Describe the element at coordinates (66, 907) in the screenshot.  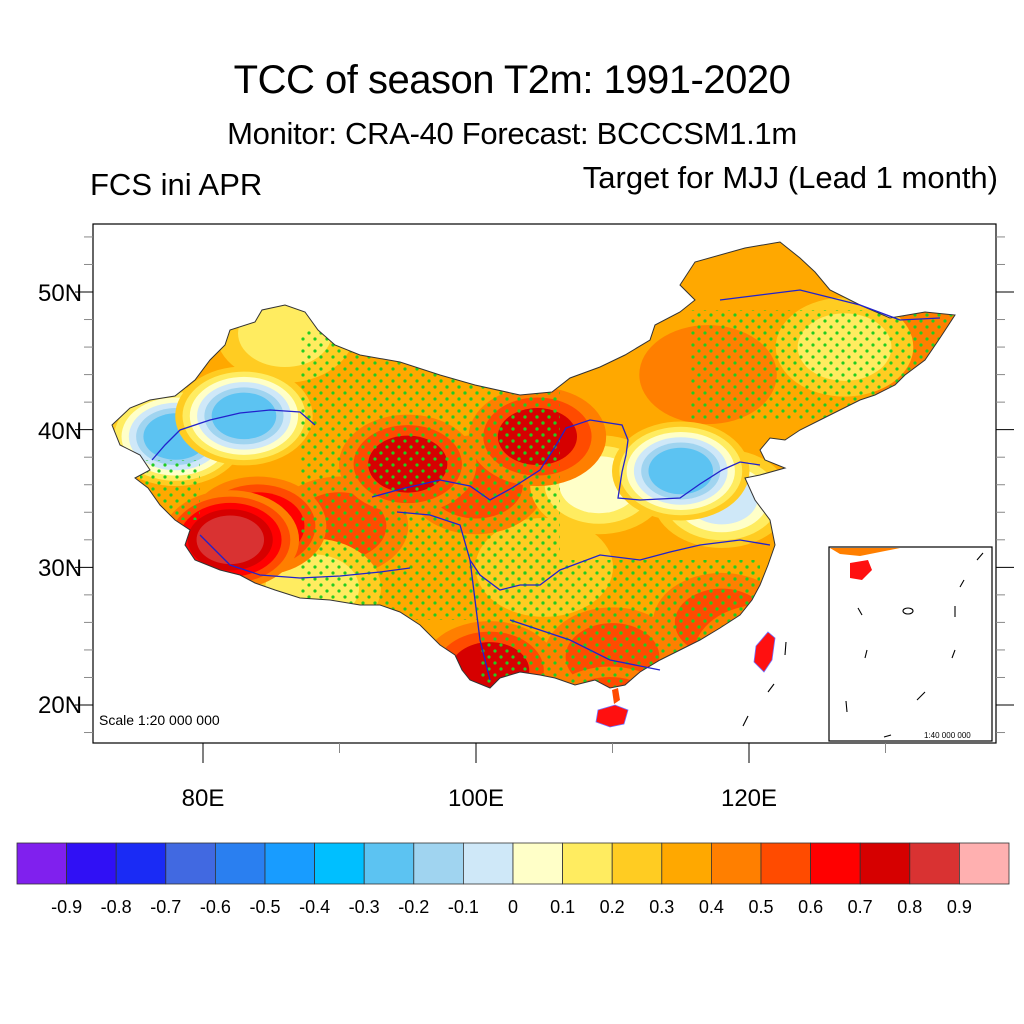
I see `colorbar-label: -0.9` at that location.